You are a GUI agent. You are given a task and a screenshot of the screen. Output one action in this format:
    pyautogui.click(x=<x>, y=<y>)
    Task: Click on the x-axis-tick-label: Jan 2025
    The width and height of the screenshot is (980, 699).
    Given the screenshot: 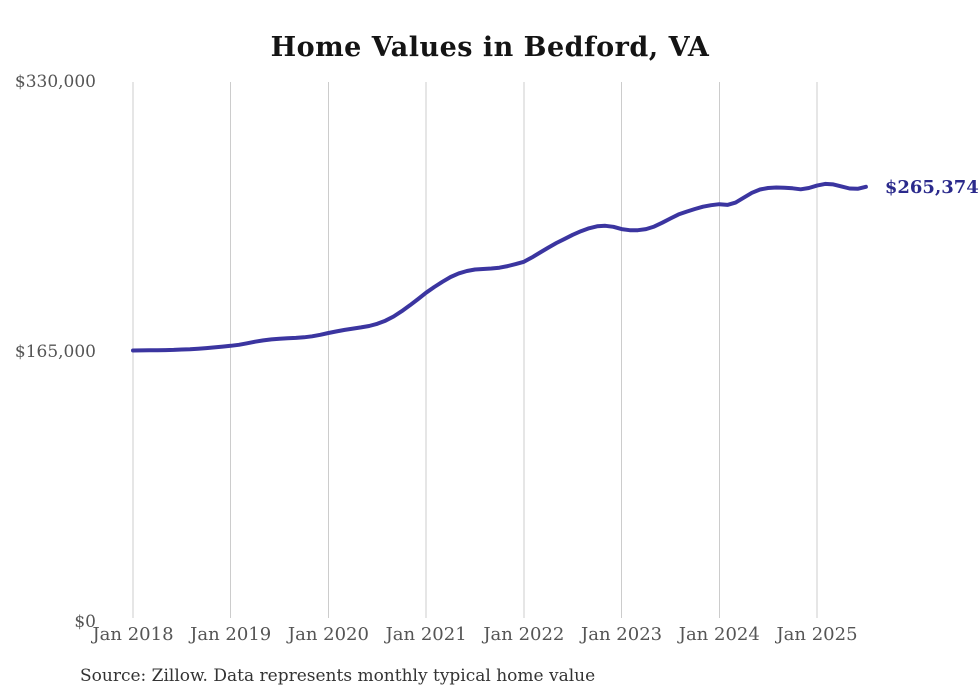 What is the action you would take?
    pyautogui.click(x=815, y=634)
    